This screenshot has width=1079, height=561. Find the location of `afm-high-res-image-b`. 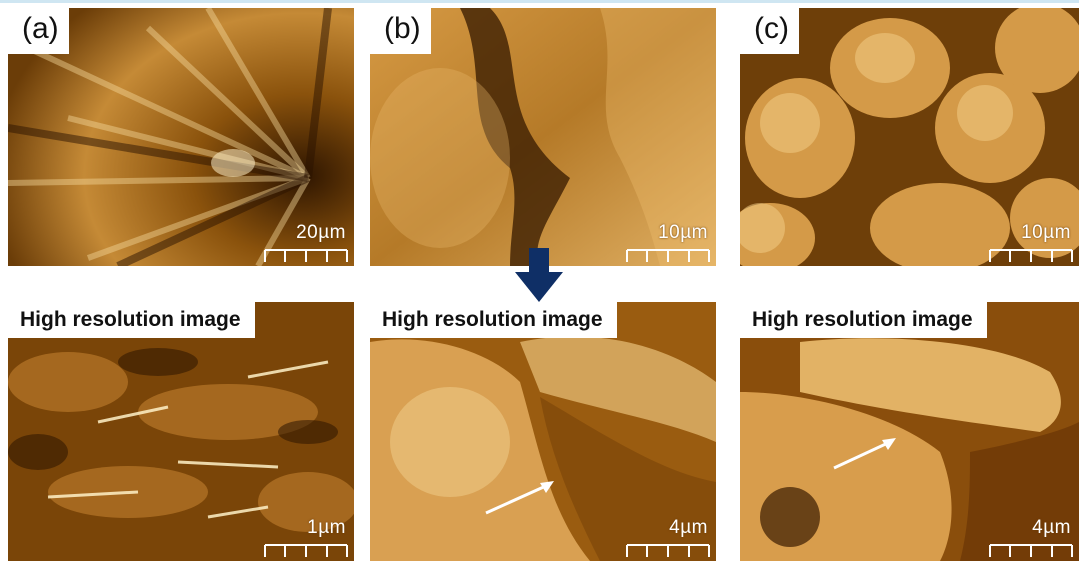

afm-high-res-image-b is located at coordinates (543, 431).